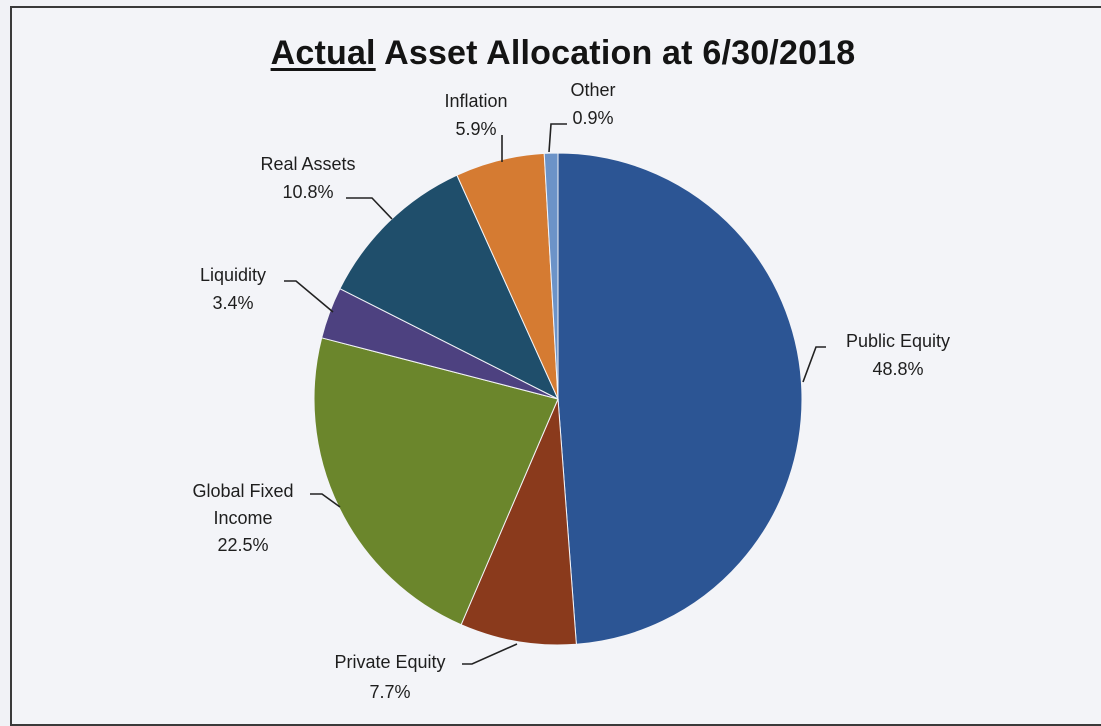  What do you see at coordinates (592, 104) in the screenshot?
I see `slice-label-other: Other 0.9%` at bounding box center [592, 104].